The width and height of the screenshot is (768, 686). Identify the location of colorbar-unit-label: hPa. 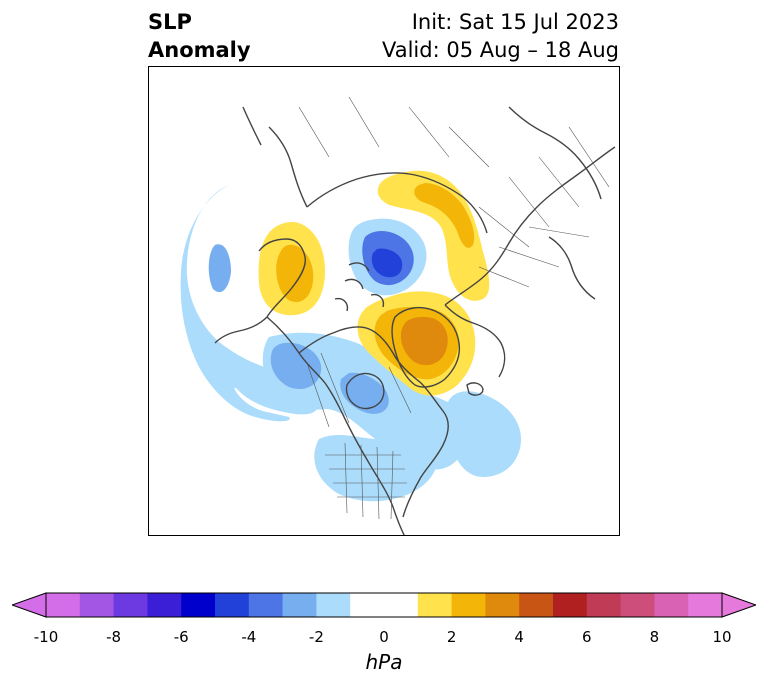
(384, 662).